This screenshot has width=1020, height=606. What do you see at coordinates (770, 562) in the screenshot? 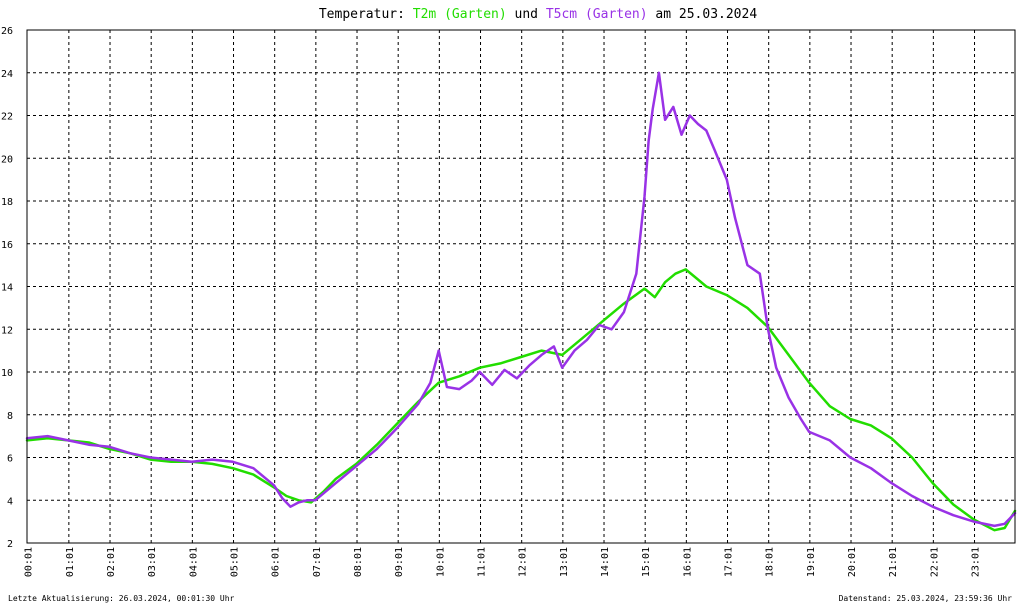
I see `x-tick-label: 18:01` at bounding box center [770, 562].